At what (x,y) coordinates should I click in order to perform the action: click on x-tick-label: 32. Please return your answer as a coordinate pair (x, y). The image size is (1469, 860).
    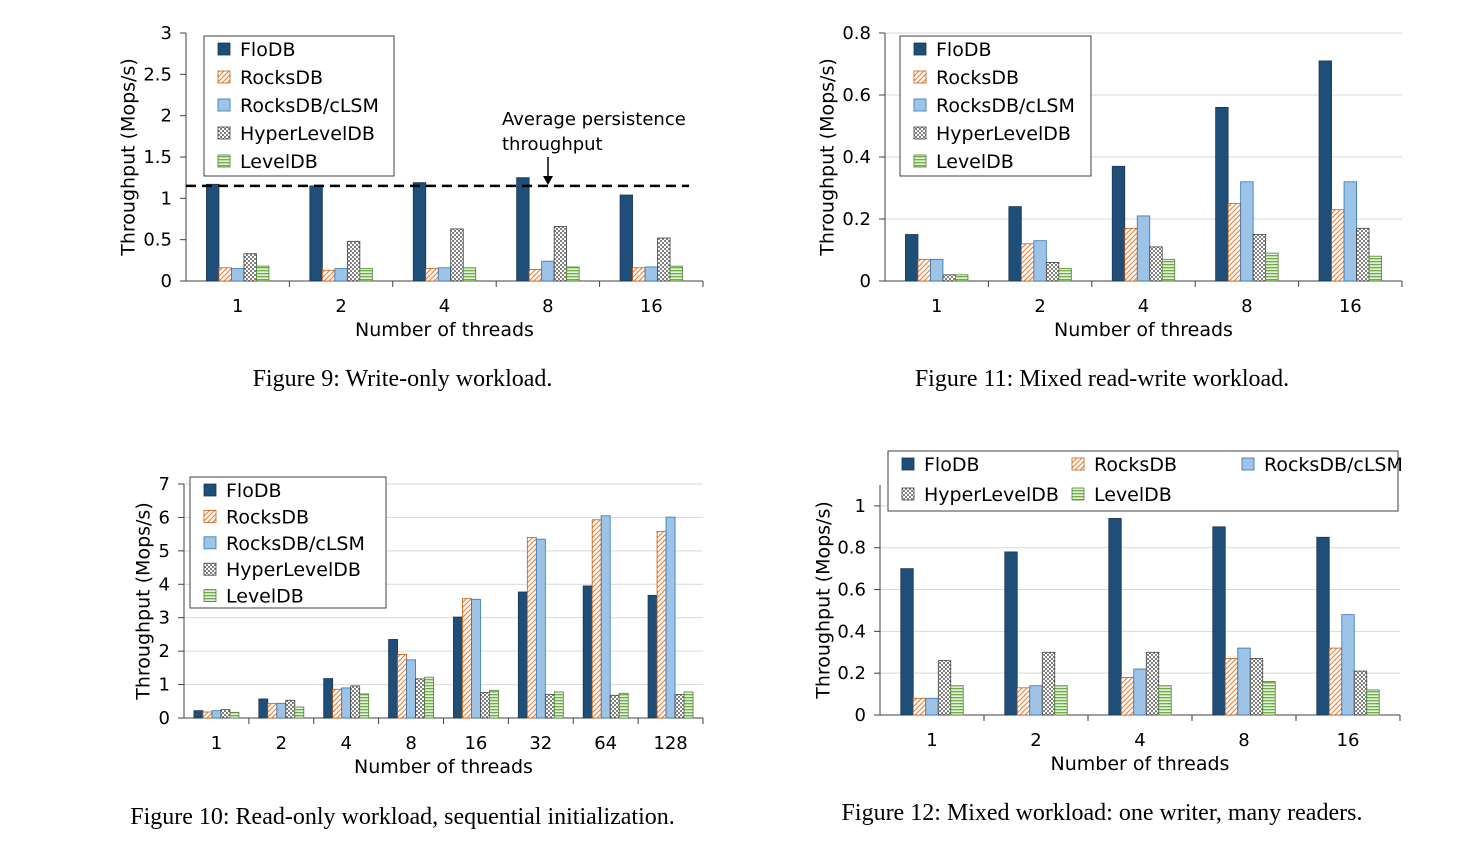
    Looking at the image, I should click on (540, 743).